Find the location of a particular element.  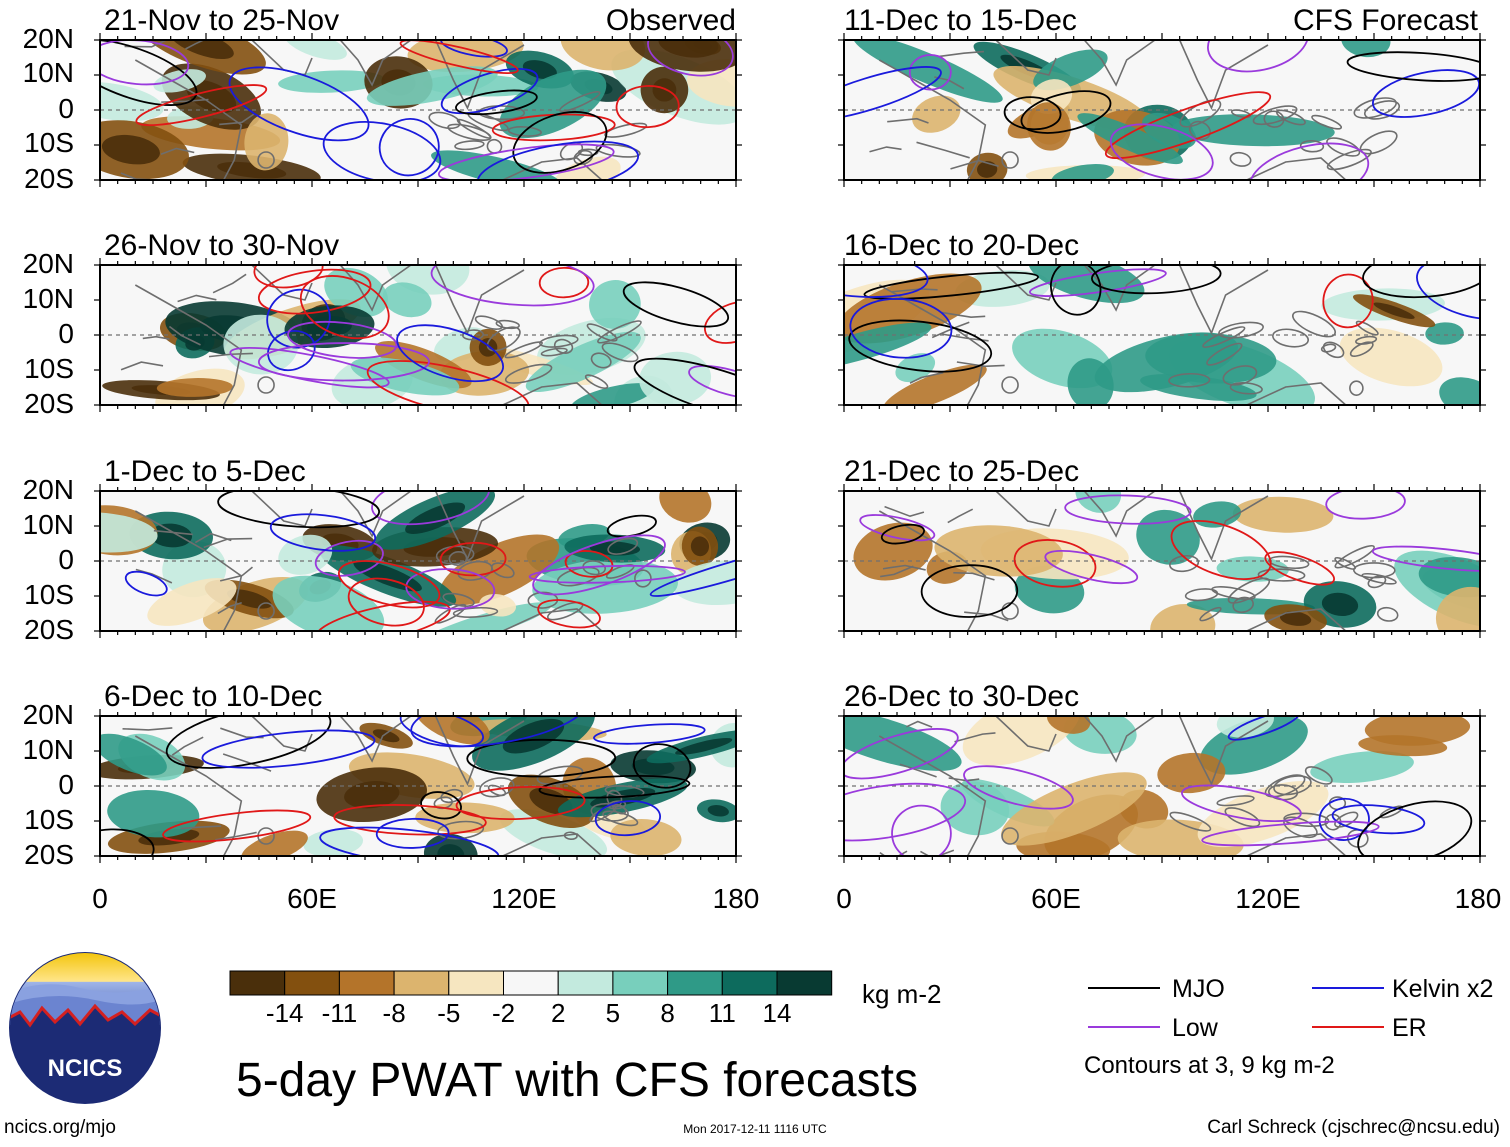

lat-label: 10S is located at coordinates (49, 142).